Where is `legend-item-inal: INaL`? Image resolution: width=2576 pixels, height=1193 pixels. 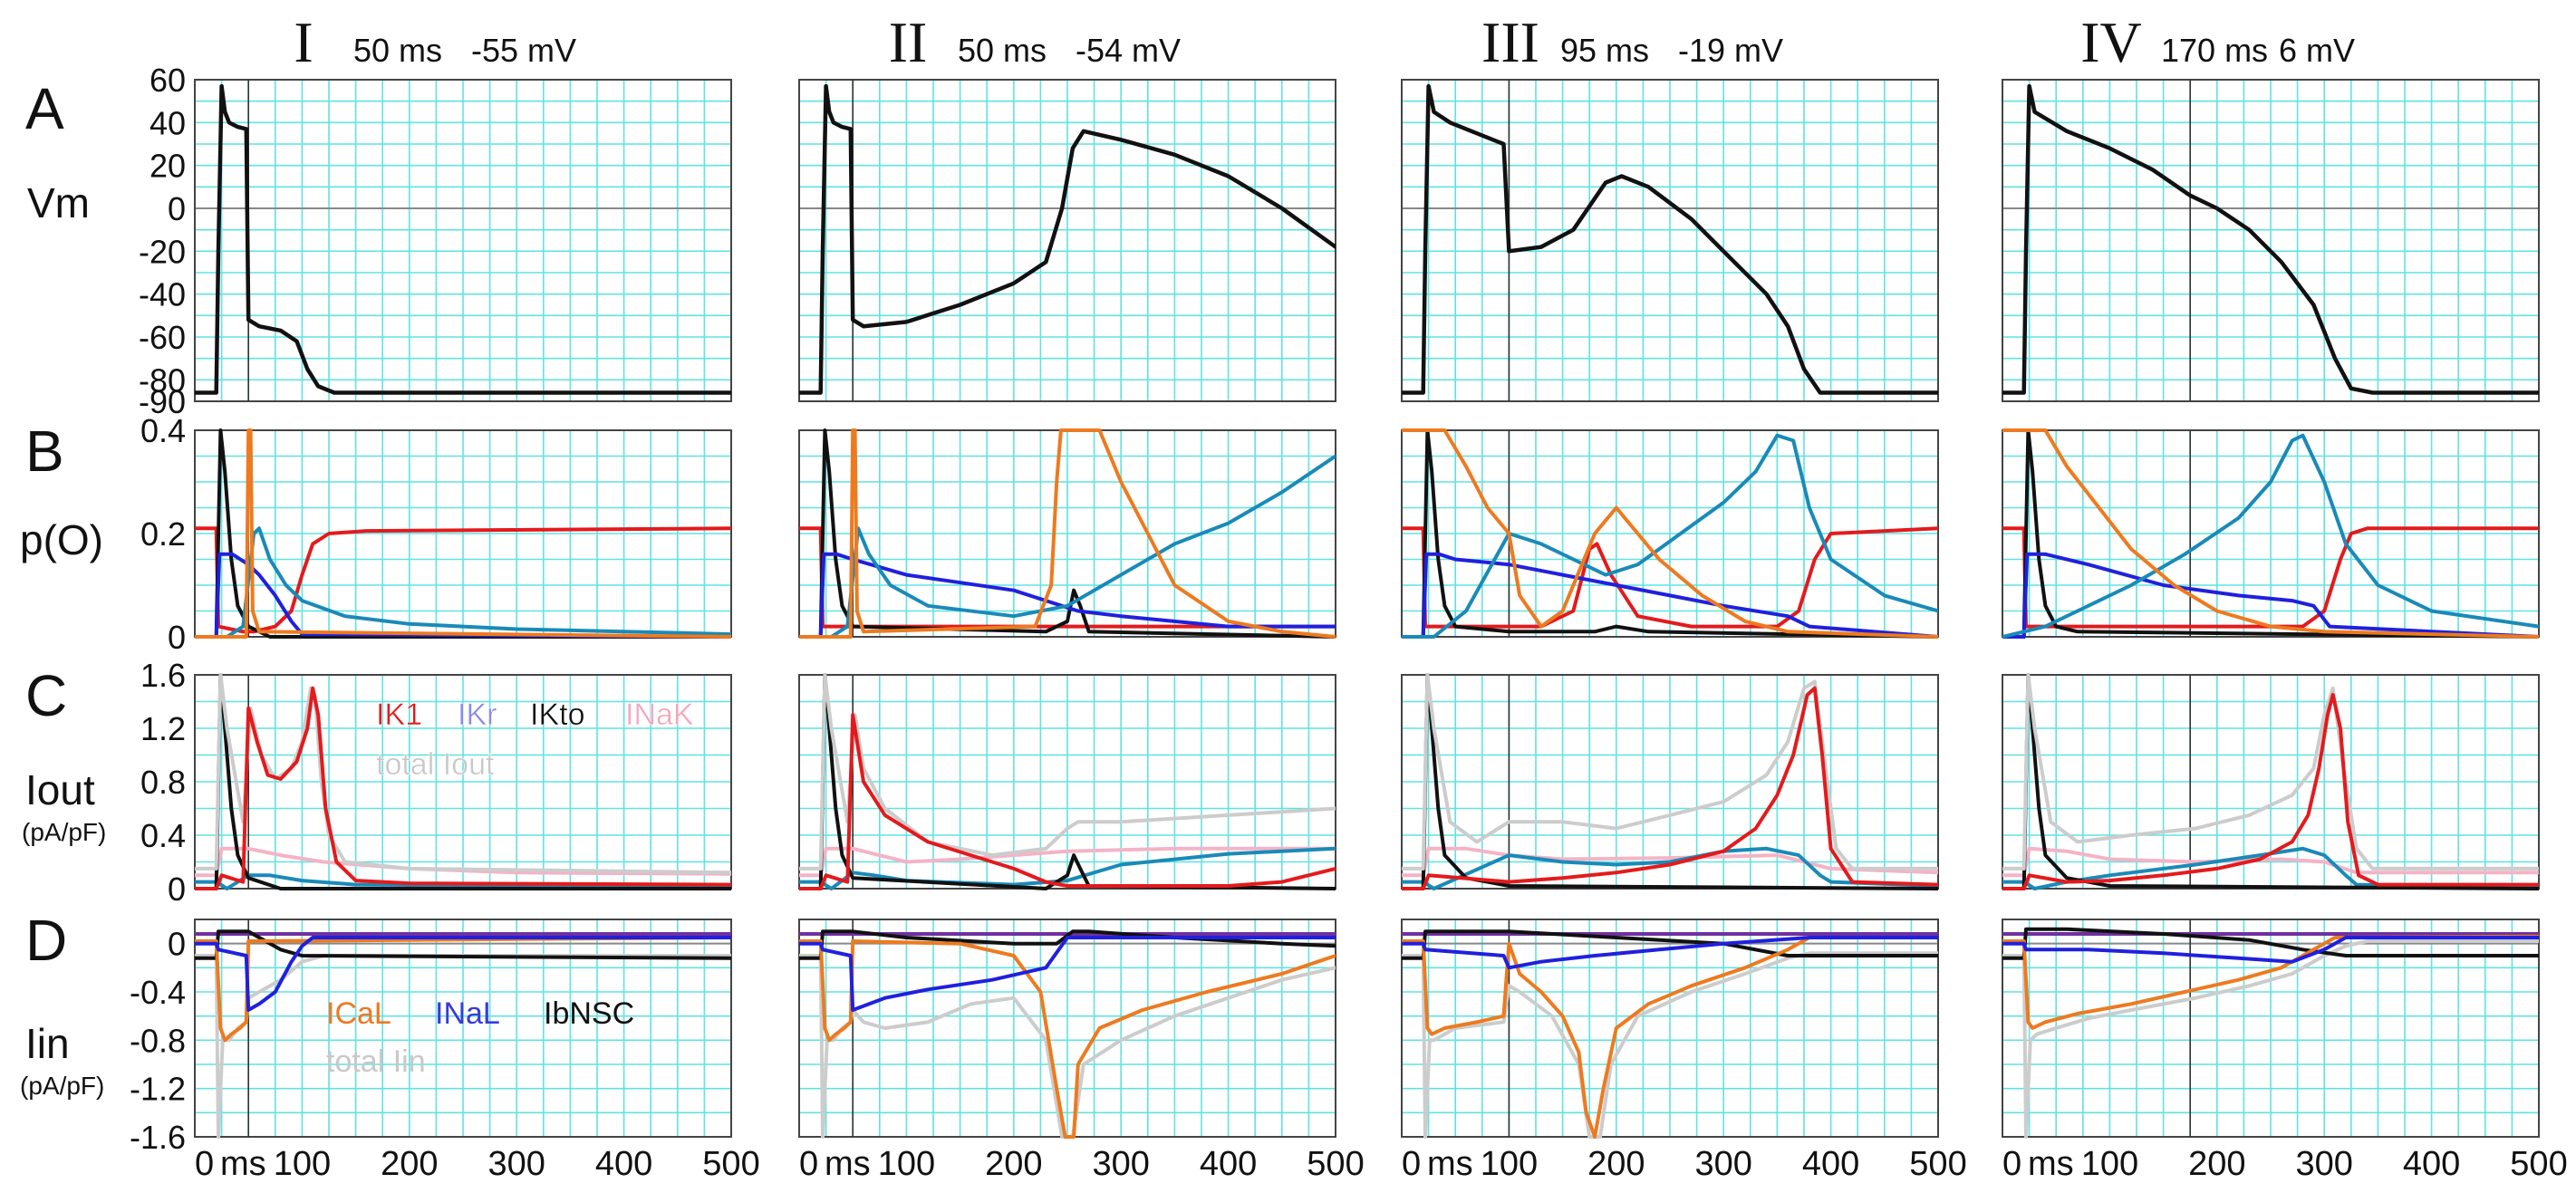
legend-item-inal: INaL is located at coordinates (467, 1013).